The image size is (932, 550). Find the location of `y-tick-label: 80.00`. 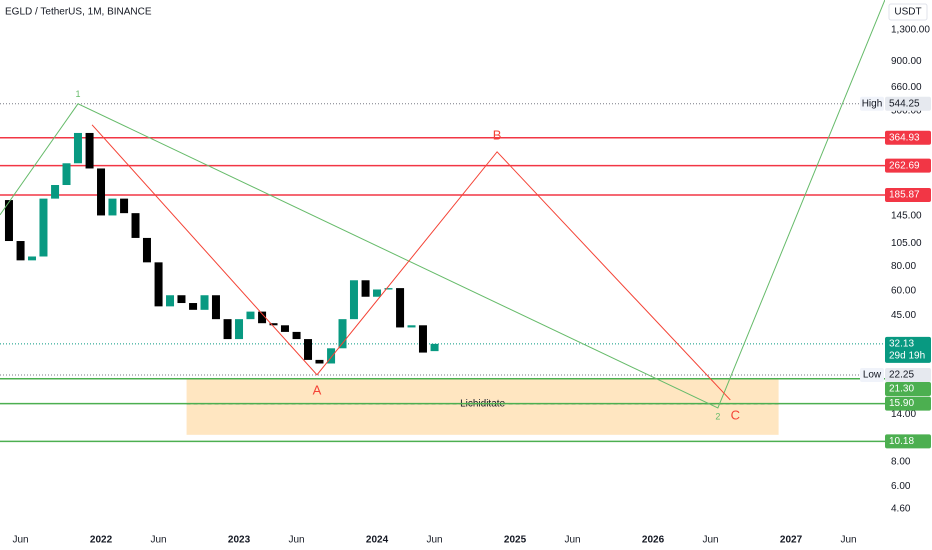

y-tick-label: 80.00 is located at coordinates (903, 266).